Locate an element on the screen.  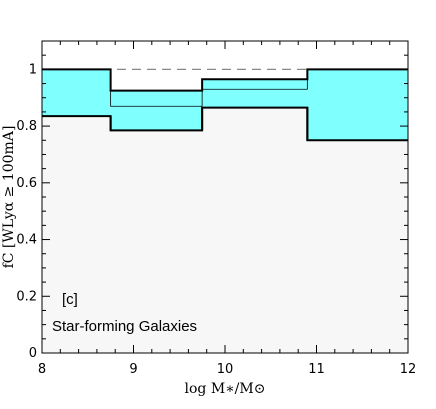
y-axis-title: fC [WLyα ≥ 100mA] is located at coordinates (9, 197).